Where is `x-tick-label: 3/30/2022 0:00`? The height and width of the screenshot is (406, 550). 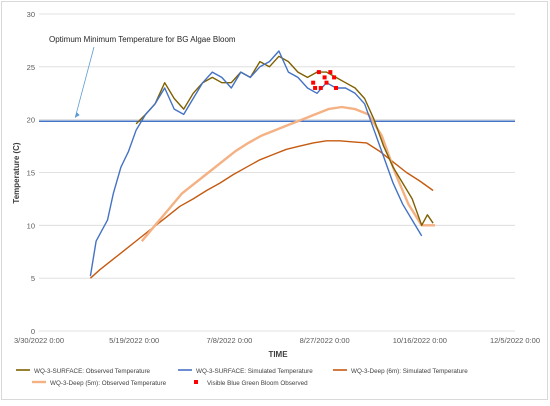
x-tick-label: 3/30/2022 0:00 is located at coordinates (39, 340).